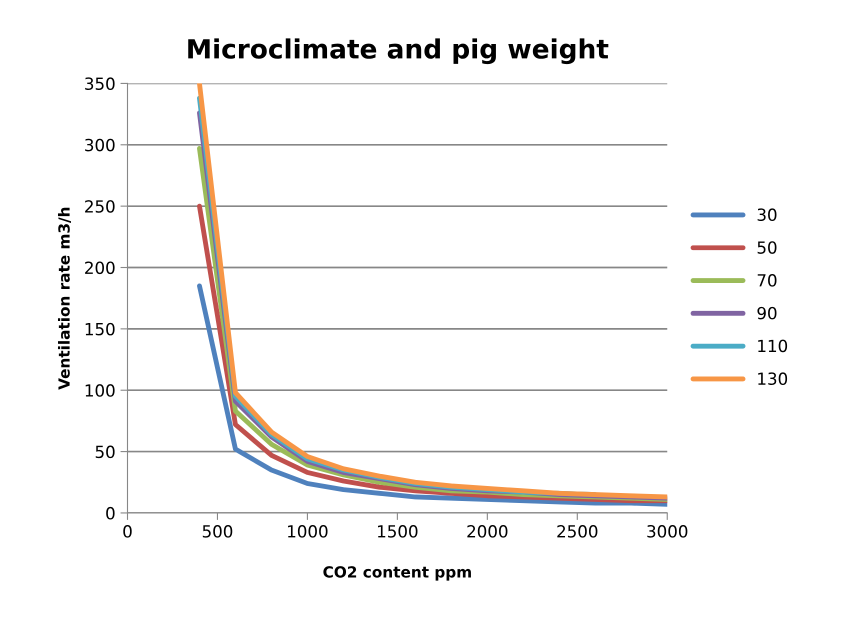  What do you see at coordinates (100, 83) in the screenshot?
I see `y-tick-label: 350` at bounding box center [100, 83].